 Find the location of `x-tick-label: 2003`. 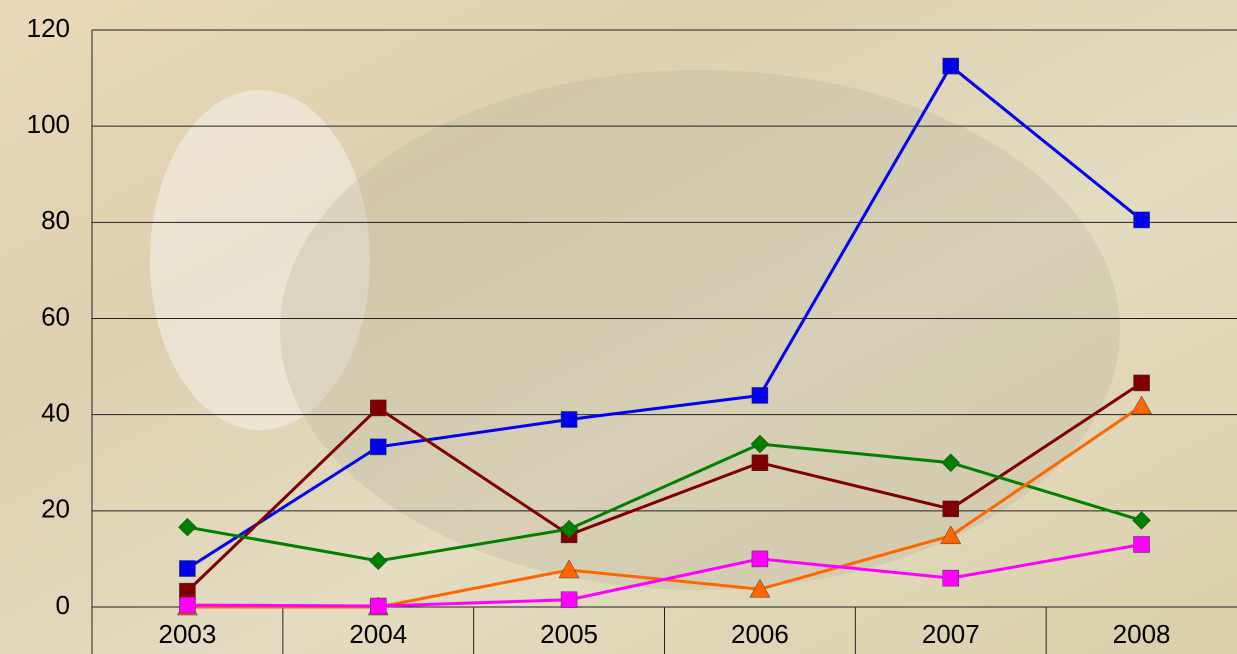

x-tick-label: 2003 is located at coordinates (187, 634).